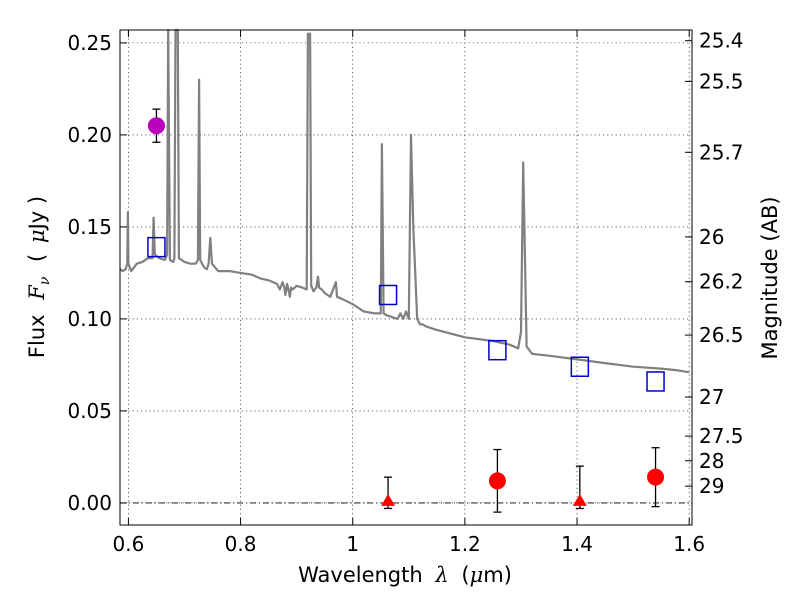 The height and width of the screenshot is (600, 800). Describe the element at coordinates (360, 575) in the screenshot. I see `x-axis-label-prefix: Wavelength` at that location.